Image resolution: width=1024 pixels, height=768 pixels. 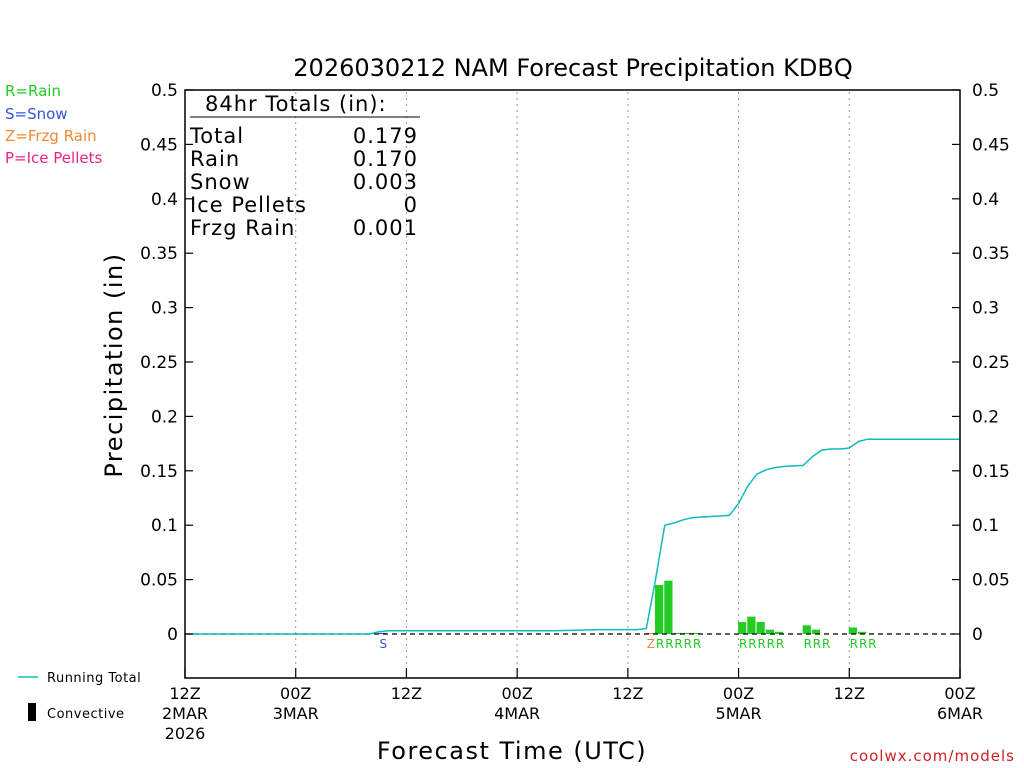 What do you see at coordinates (159, 581) in the screenshot?
I see `y-tick-label-left: 0.05` at bounding box center [159, 581].